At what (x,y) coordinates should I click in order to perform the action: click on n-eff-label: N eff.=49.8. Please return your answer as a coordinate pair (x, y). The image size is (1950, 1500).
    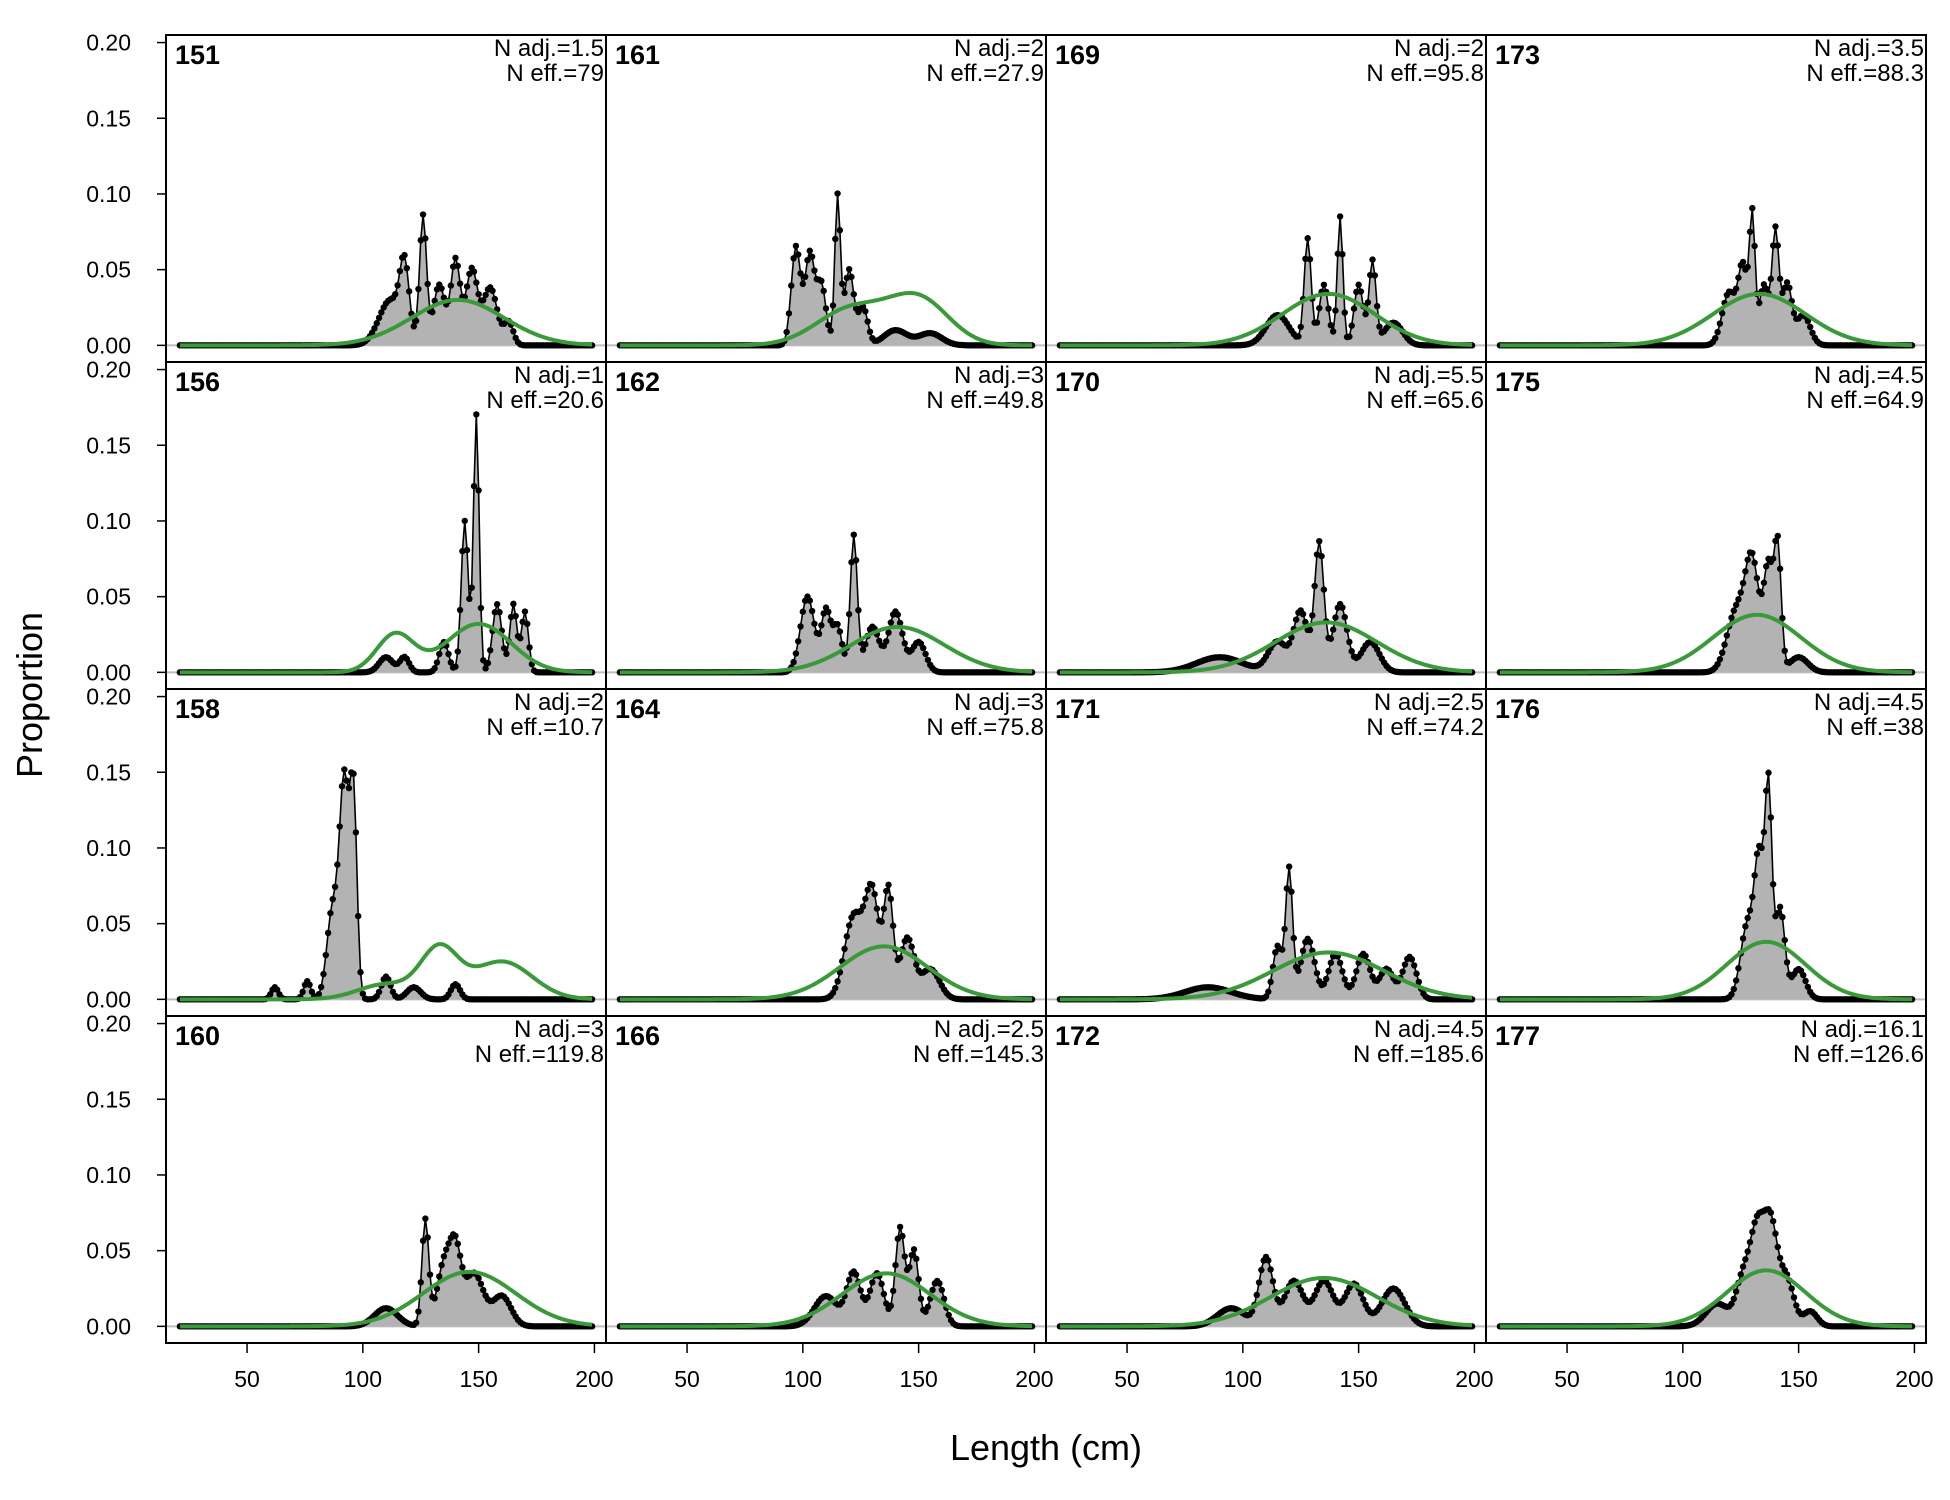
    Looking at the image, I should click on (985, 400).